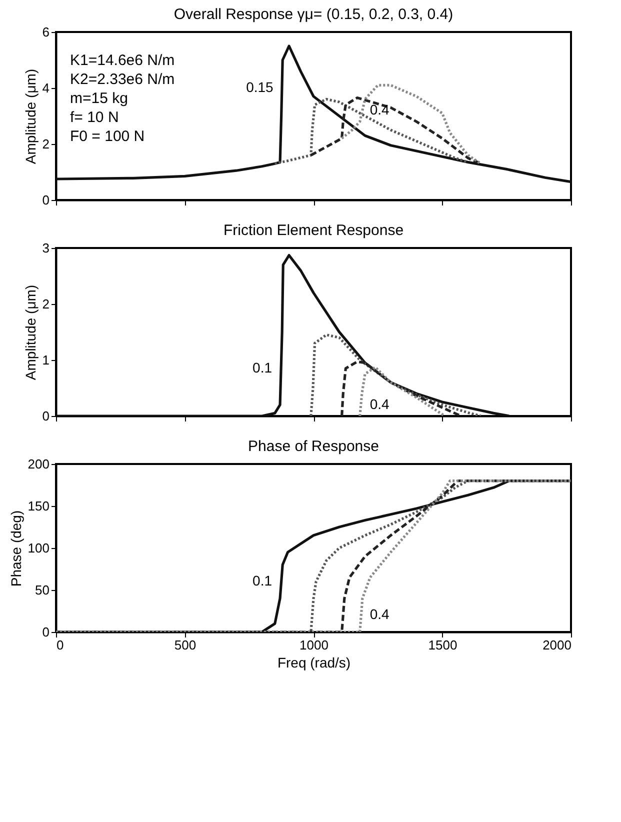  Describe the element at coordinates (46, 360) in the screenshot. I see `y-tick-label: 1` at that location.